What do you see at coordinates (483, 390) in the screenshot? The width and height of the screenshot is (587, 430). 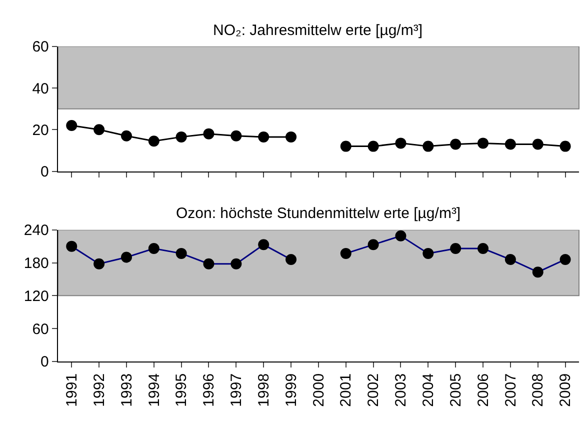 I see `x-tick-label: 2006` at bounding box center [483, 390].